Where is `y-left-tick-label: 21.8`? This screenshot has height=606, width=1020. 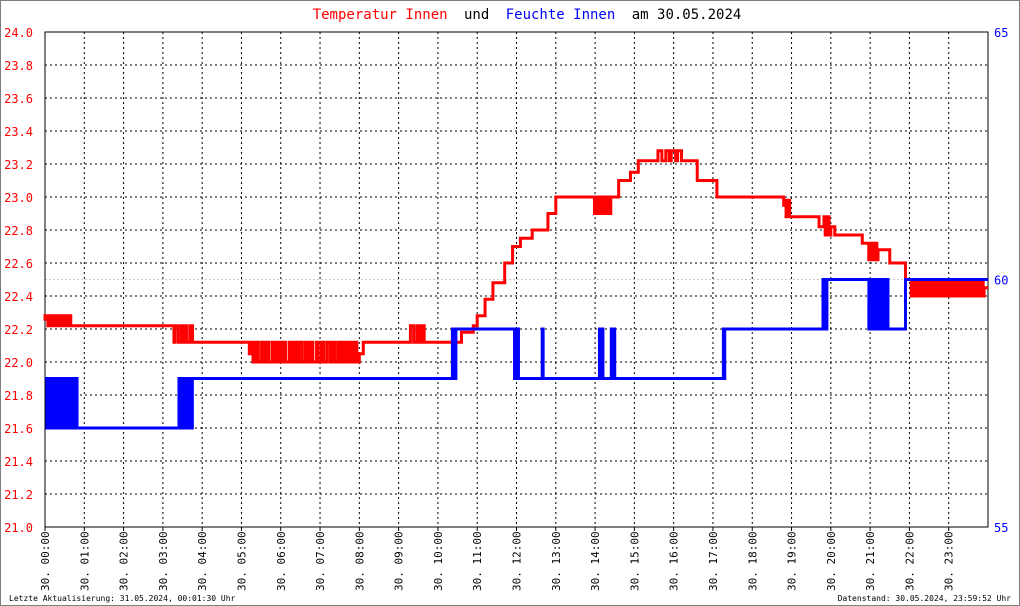 y-left-tick-label: 21.8 is located at coordinates (18, 396).